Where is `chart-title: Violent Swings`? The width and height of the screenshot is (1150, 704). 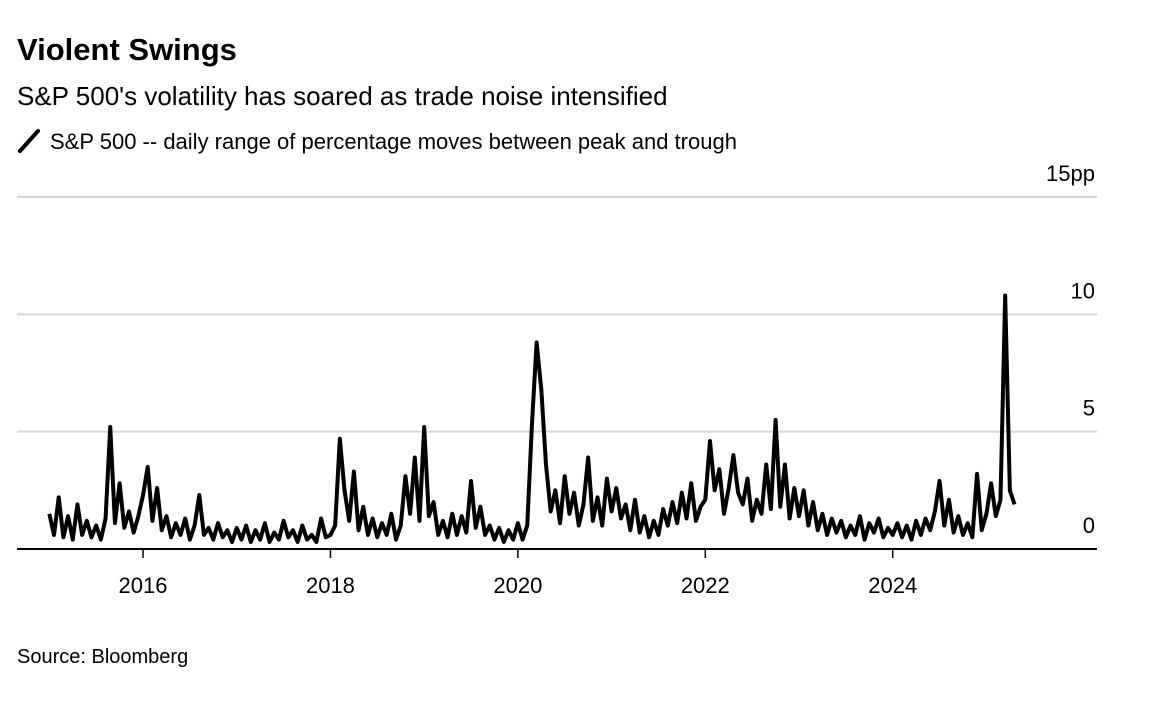 chart-title: Violent Swings is located at coordinates (127, 49).